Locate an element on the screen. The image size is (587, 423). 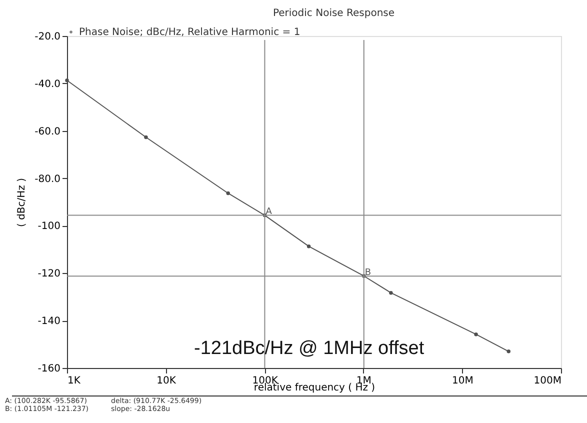
annotation: -121dBc/Hz @ 1MHz offset is located at coordinates (309, 348).